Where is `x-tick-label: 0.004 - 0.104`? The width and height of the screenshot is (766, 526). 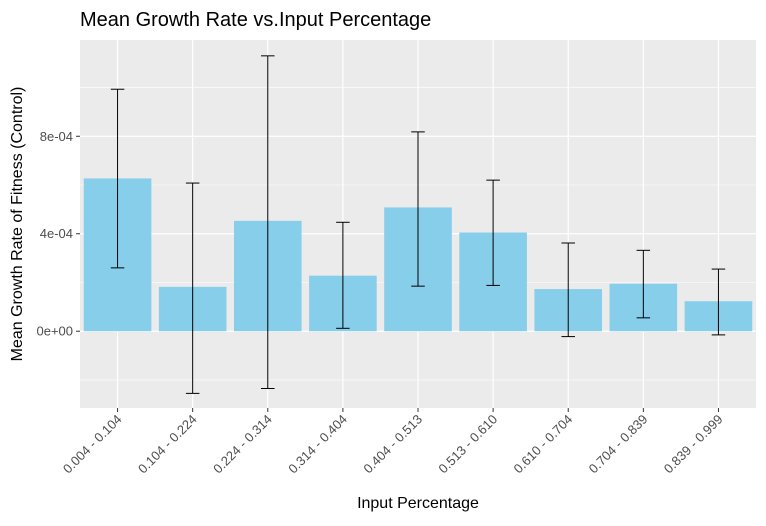 x-tick-label: 0.004 - 0.104 is located at coordinates (92, 444).